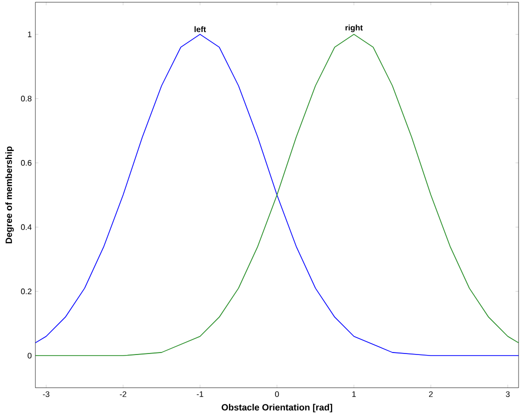 The image size is (525, 418). What do you see at coordinates (123, 394) in the screenshot?
I see `x-tick-label: -2` at bounding box center [123, 394].